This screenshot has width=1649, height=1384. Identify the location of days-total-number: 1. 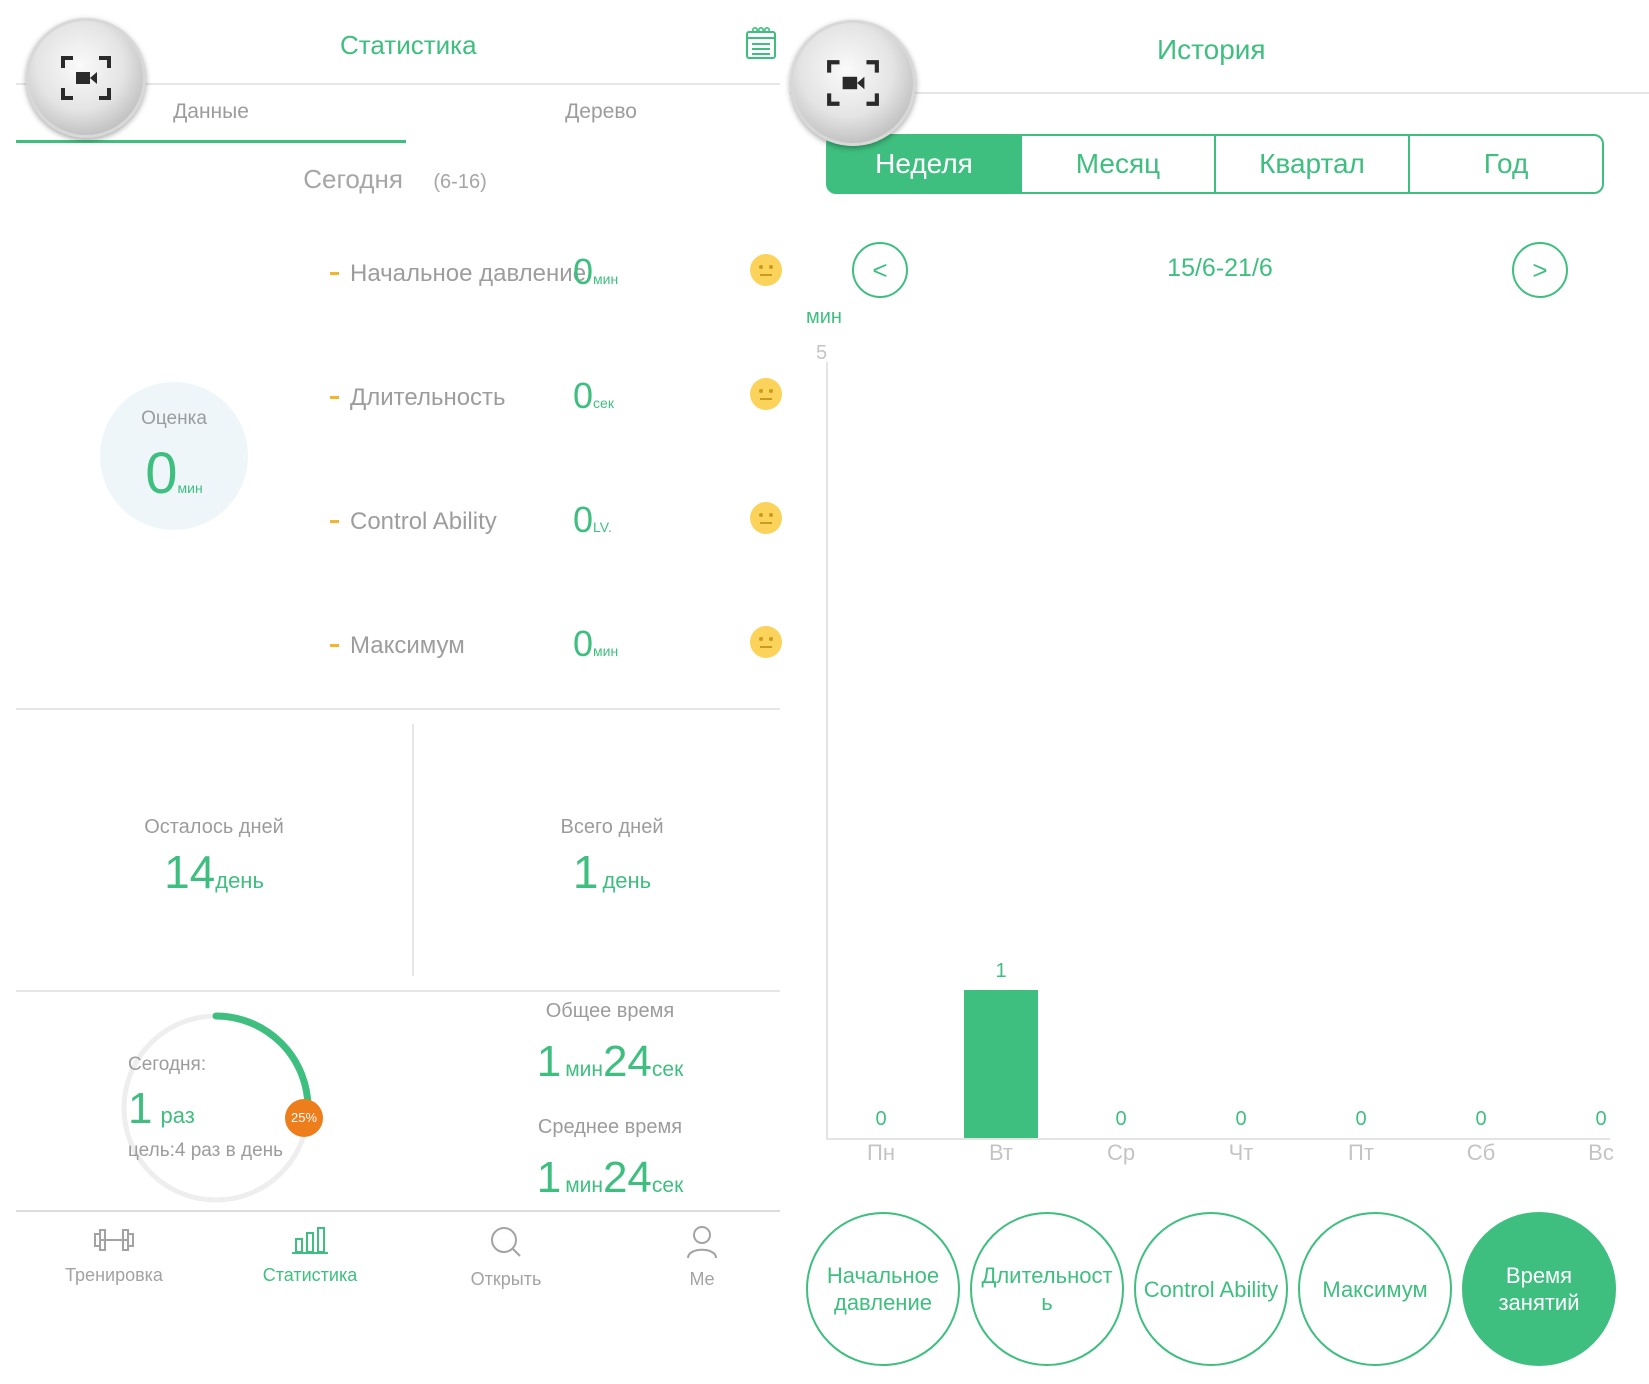
(585, 872).